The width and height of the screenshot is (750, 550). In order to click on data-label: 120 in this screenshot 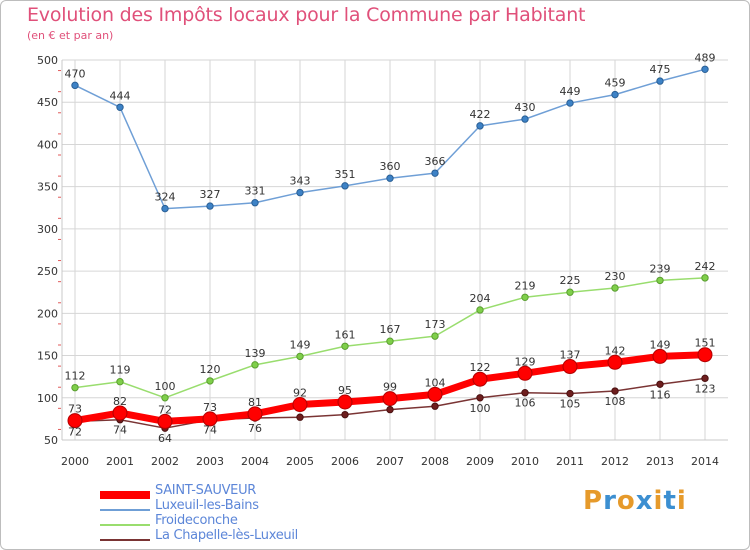, I will do `click(210, 369)`.